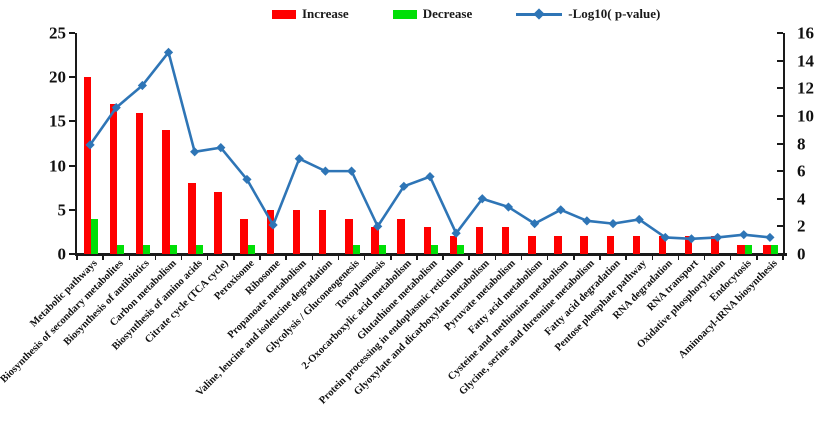  Describe the element at coordinates (539, 14) in the screenshot. I see `pvalue-line-sample-icon` at that location.